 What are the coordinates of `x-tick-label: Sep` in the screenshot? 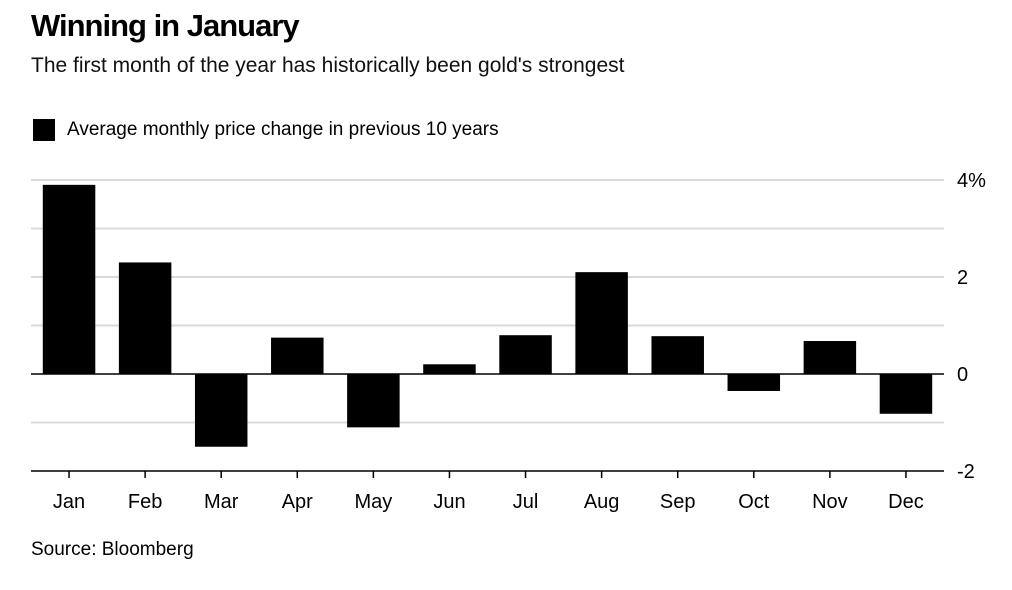 It's located at (678, 502).